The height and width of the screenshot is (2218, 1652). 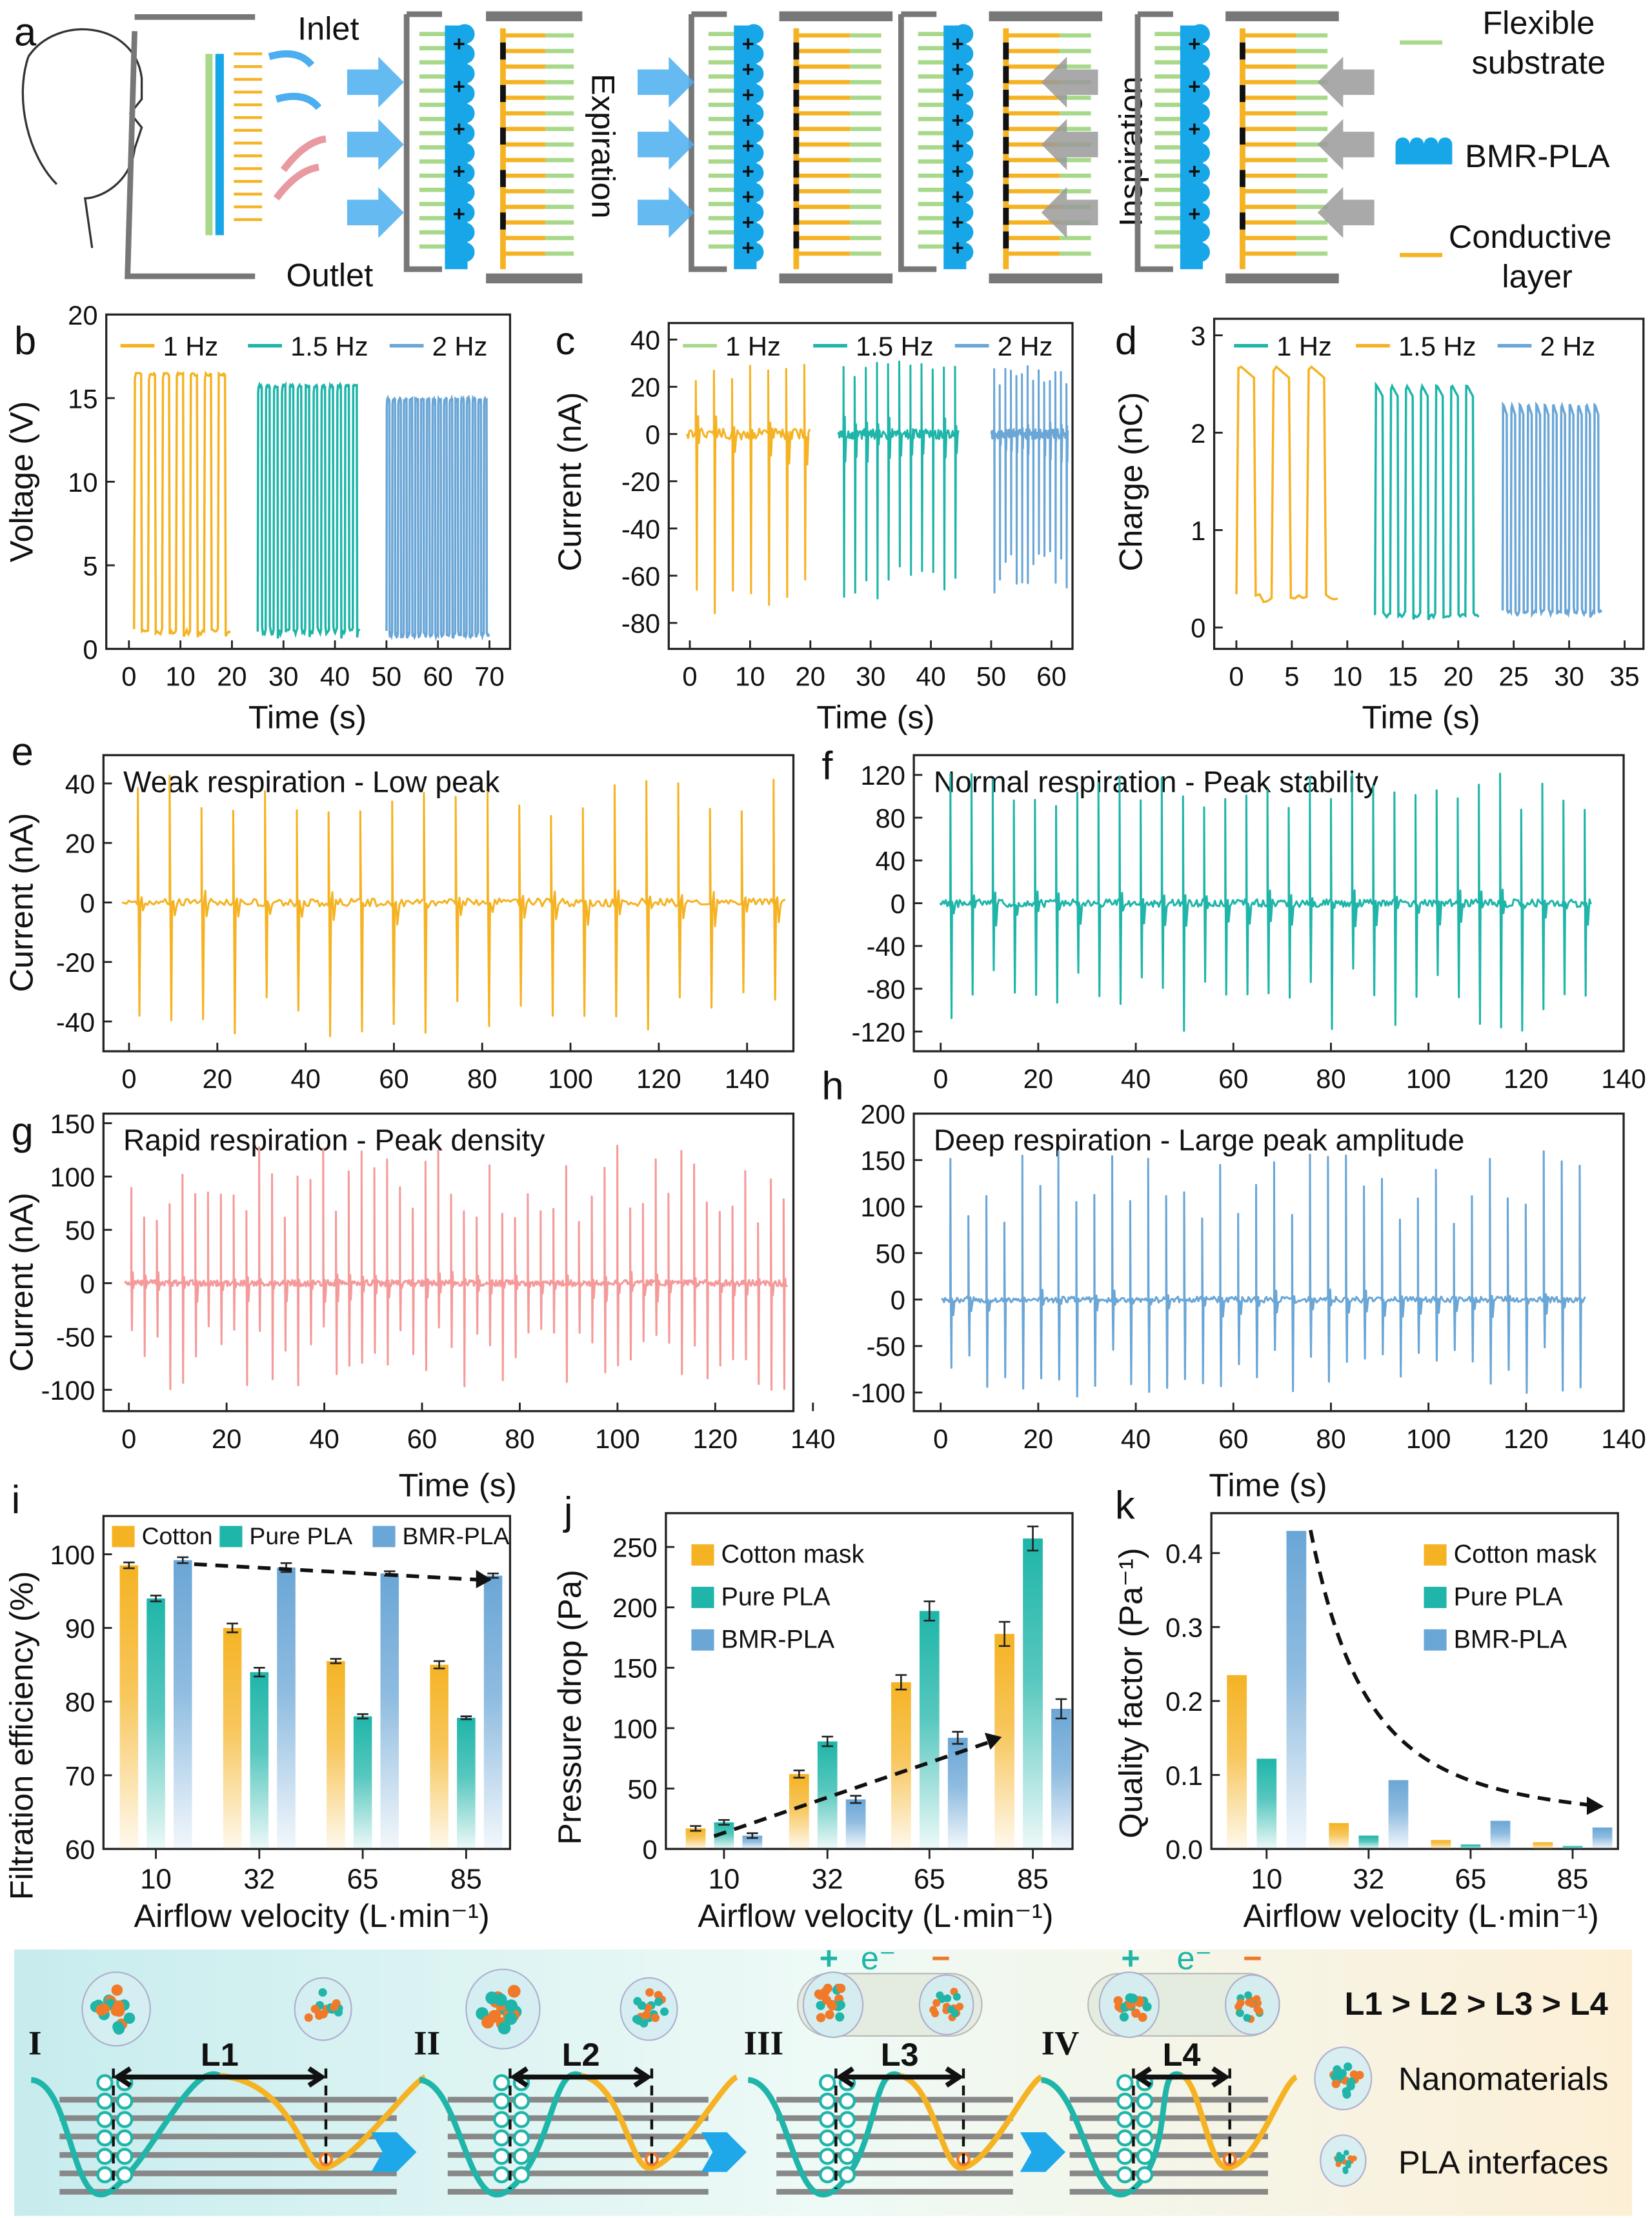 I want to click on distance-label: L3, so click(x=900, y=2054).